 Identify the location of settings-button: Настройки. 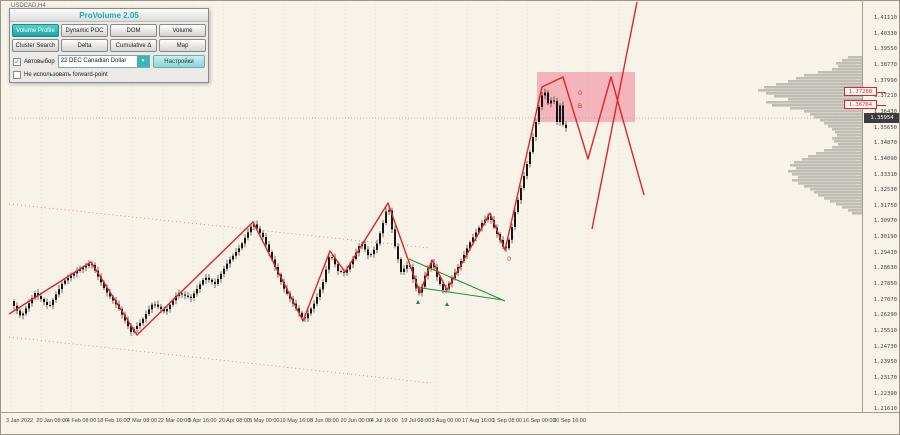
(179, 61).